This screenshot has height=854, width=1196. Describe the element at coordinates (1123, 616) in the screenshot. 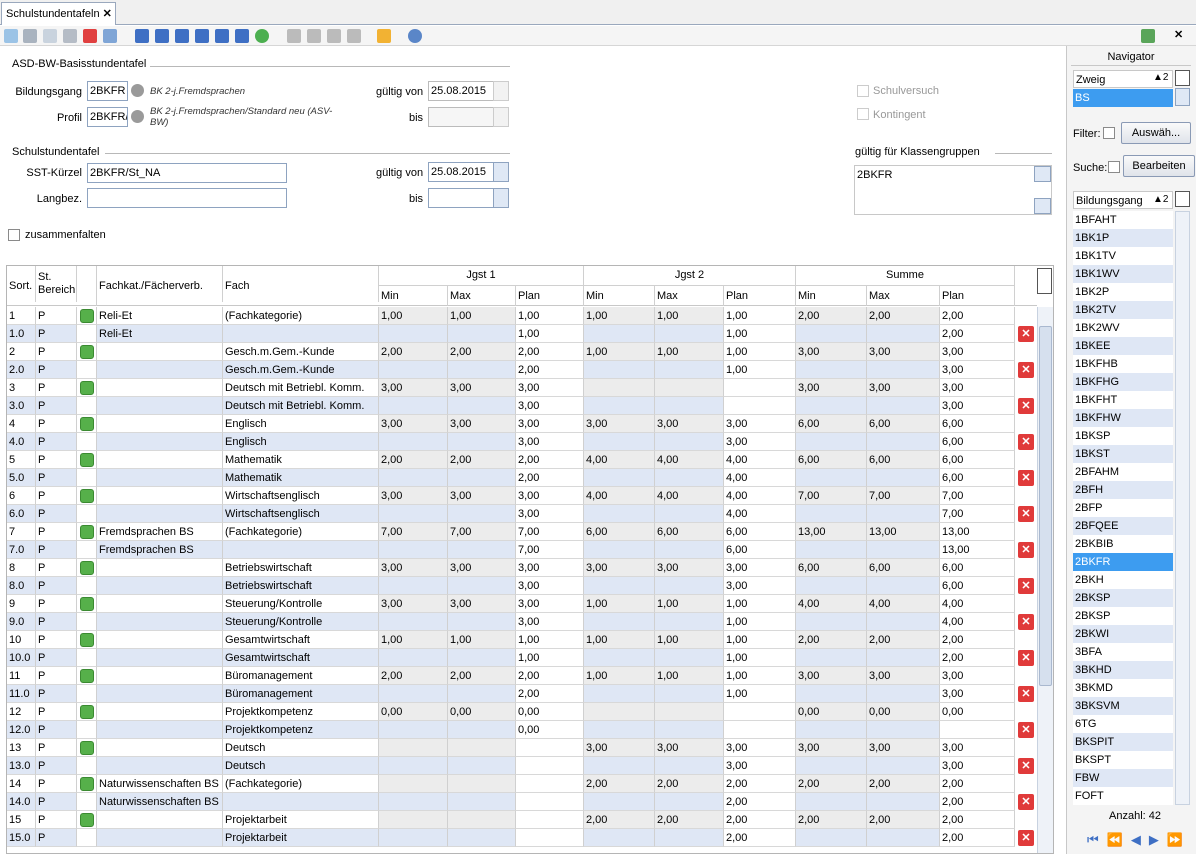

I see `list-item: 2BKSP` at that location.